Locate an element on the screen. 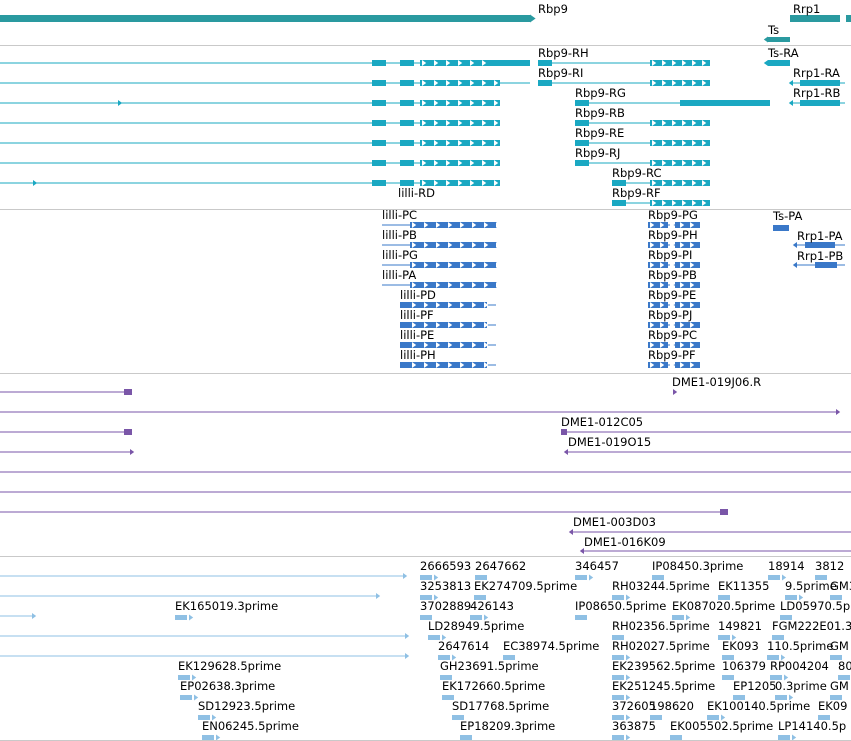 Image resolution: width=851 pixels, height=741 pixels. feature-label: SD17768.5prime is located at coordinates (501, 706).